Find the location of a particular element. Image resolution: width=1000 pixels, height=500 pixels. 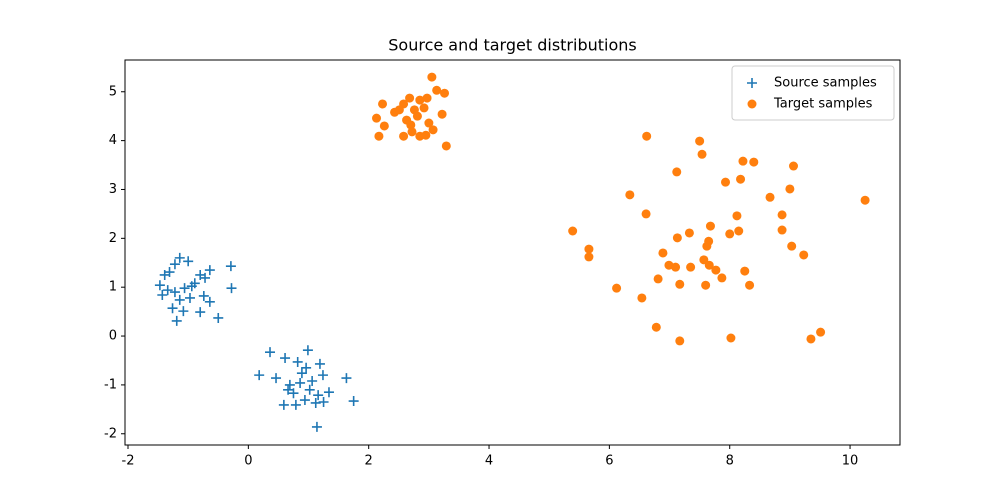

x-tick-label: 6 is located at coordinates (609, 461).